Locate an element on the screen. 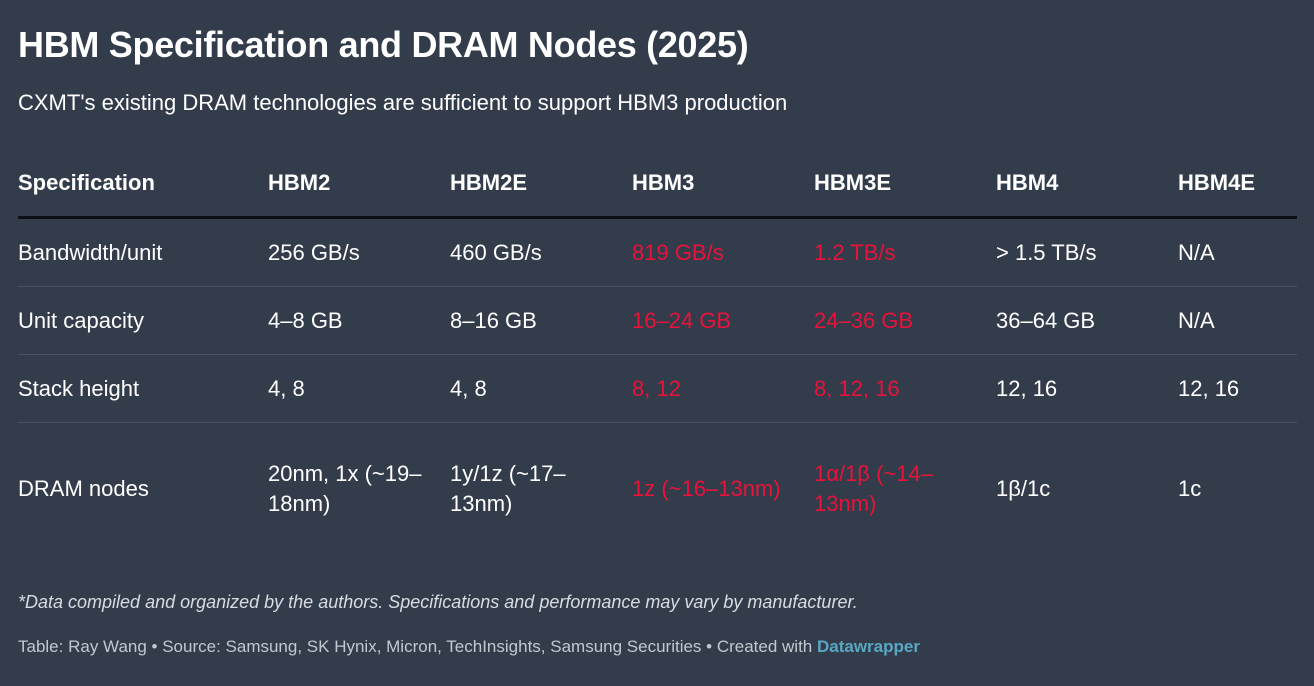  table-cell: 1y/1z (~17–13nm) is located at coordinates (508, 488).